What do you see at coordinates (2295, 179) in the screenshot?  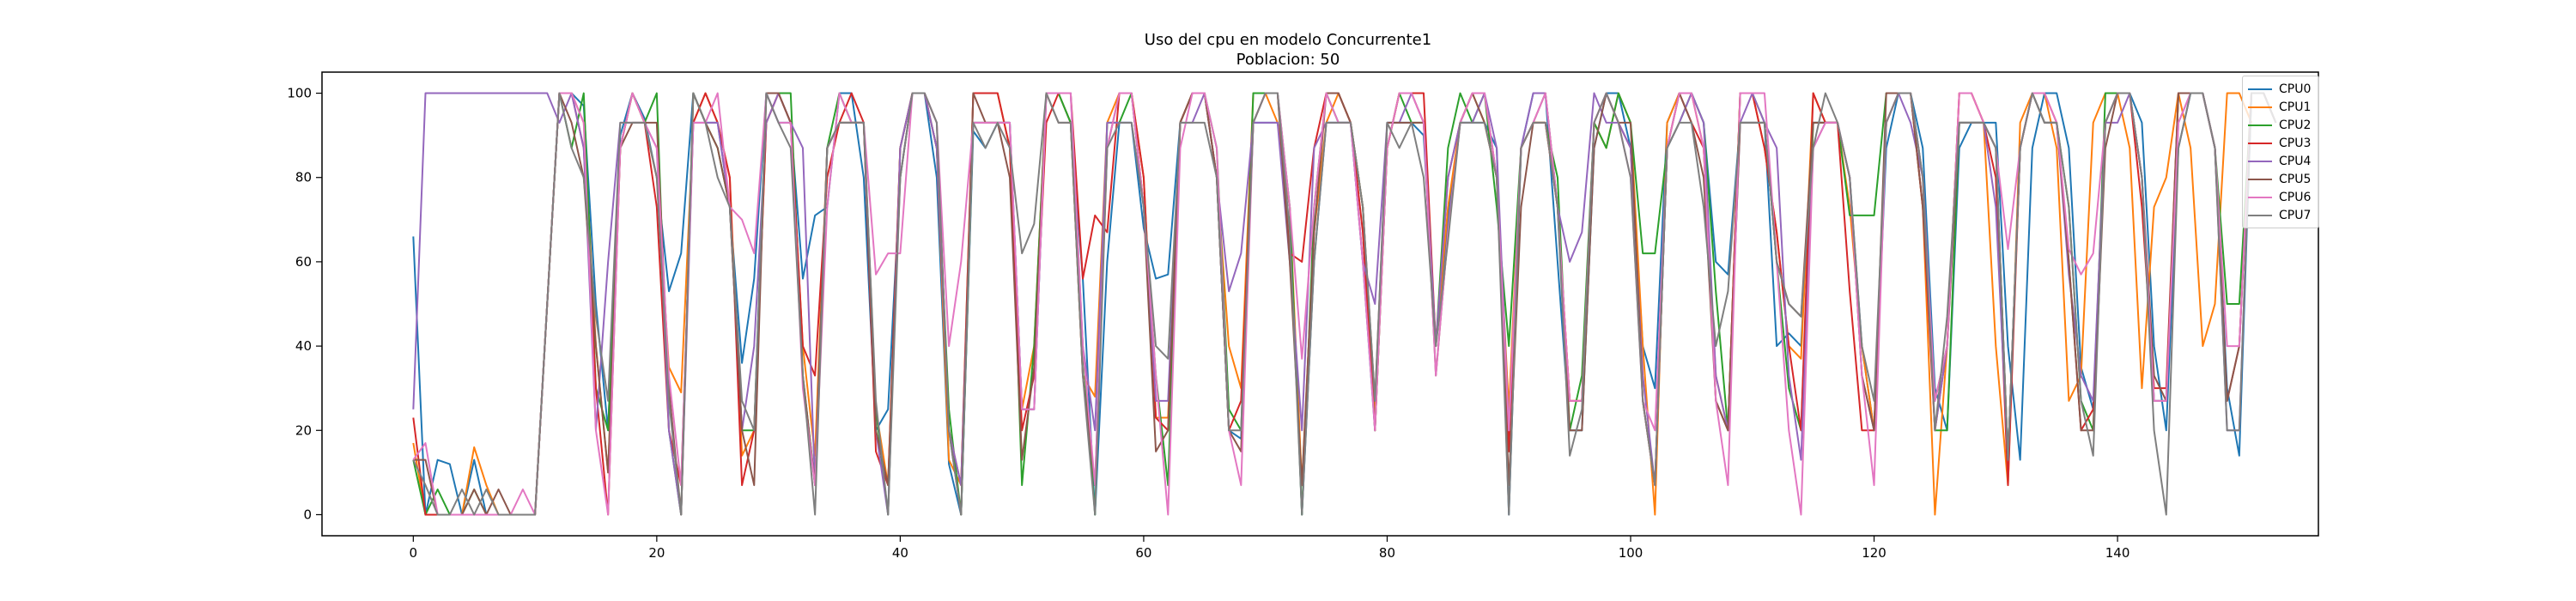 I see `legend-label: CPU5` at bounding box center [2295, 179].